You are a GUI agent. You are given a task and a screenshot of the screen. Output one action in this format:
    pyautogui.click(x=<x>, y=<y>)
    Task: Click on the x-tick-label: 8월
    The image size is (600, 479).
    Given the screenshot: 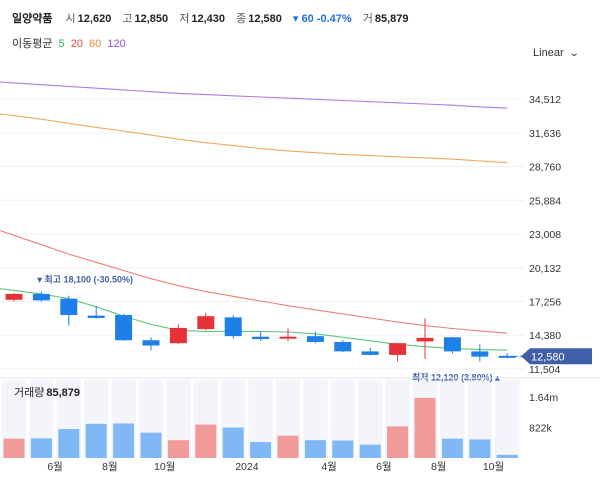 What is the action you would take?
    pyautogui.click(x=439, y=467)
    